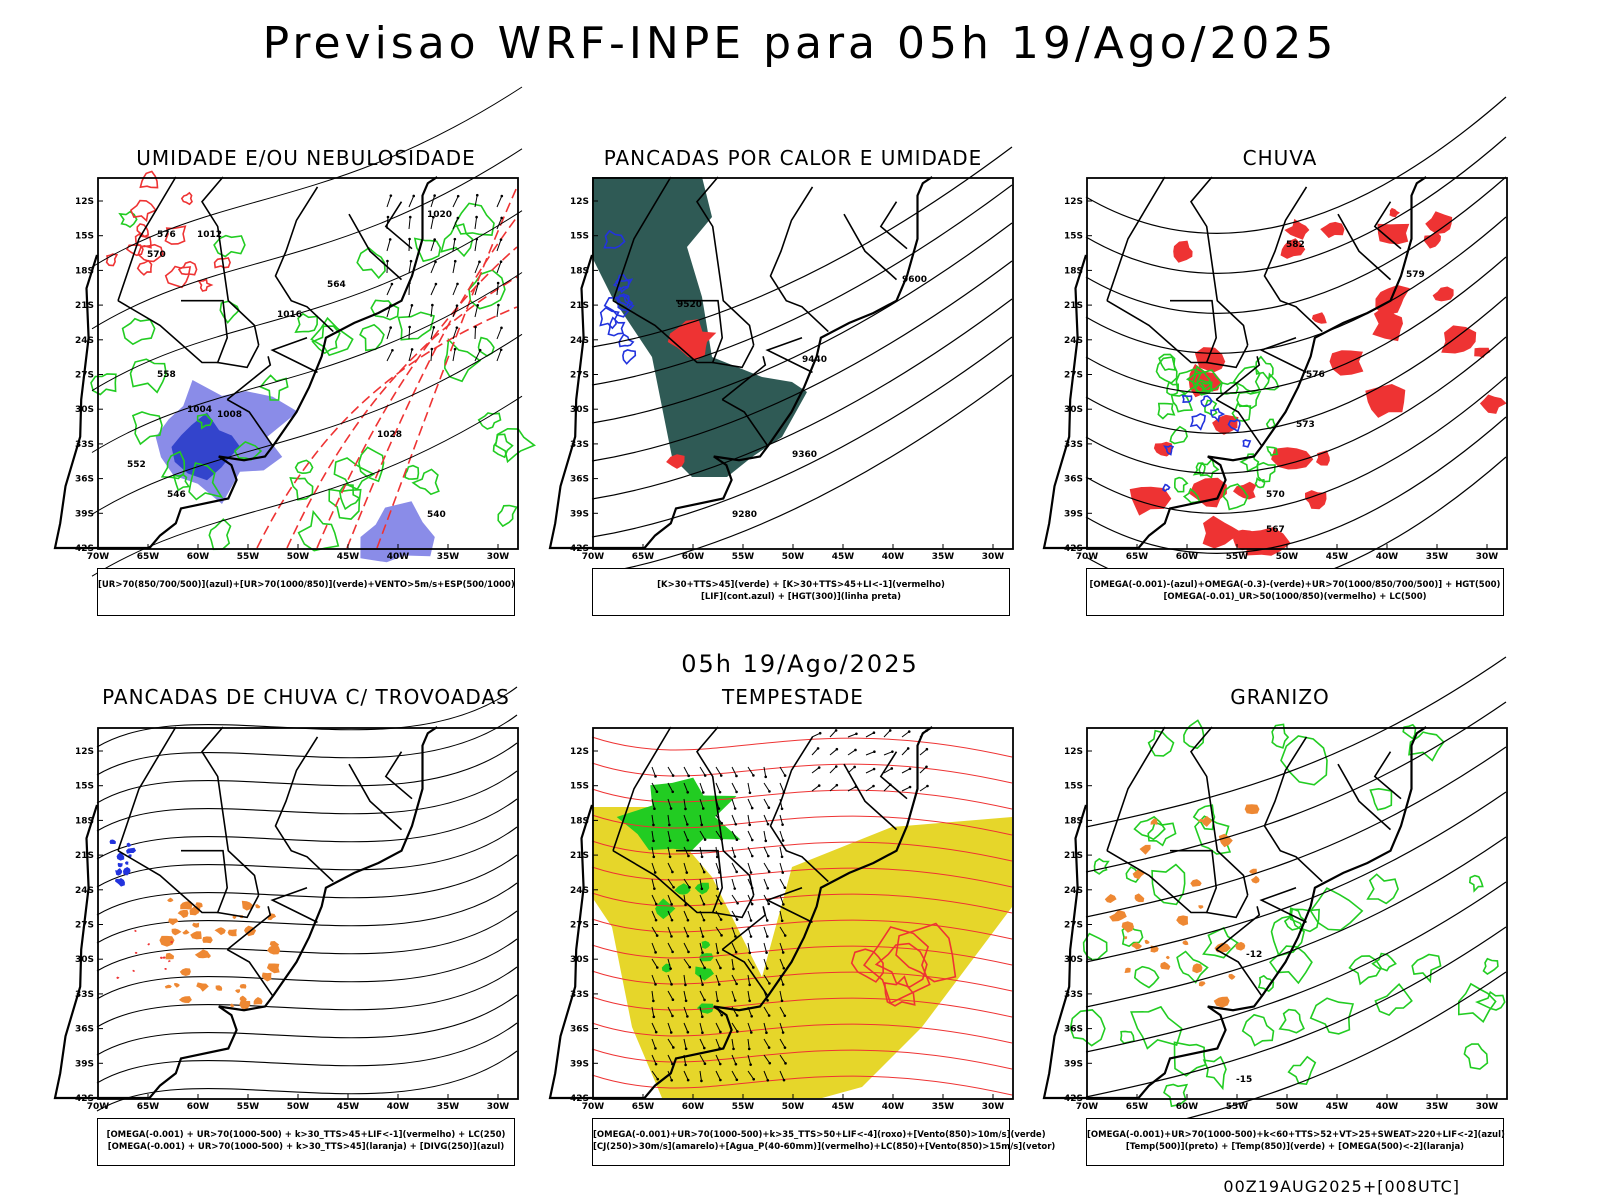 The height and width of the screenshot is (1200, 1600). Describe the element at coordinates (1254, 955) in the screenshot. I see `contour-label: -12` at that location.